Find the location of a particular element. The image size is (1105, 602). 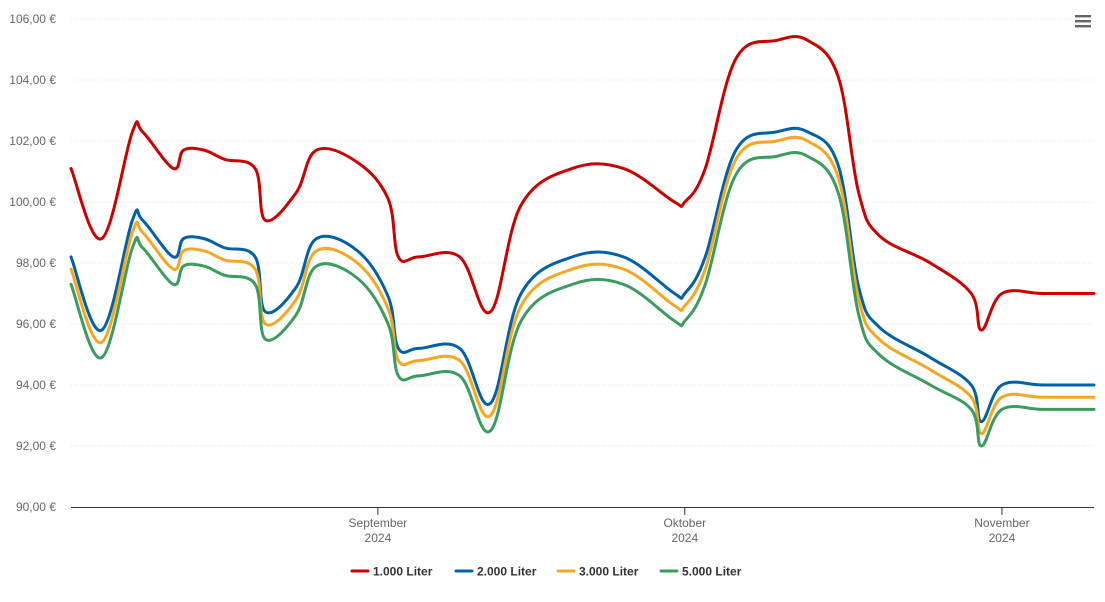

y-tick-label: 98,00 € is located at coordinates (36, 263).